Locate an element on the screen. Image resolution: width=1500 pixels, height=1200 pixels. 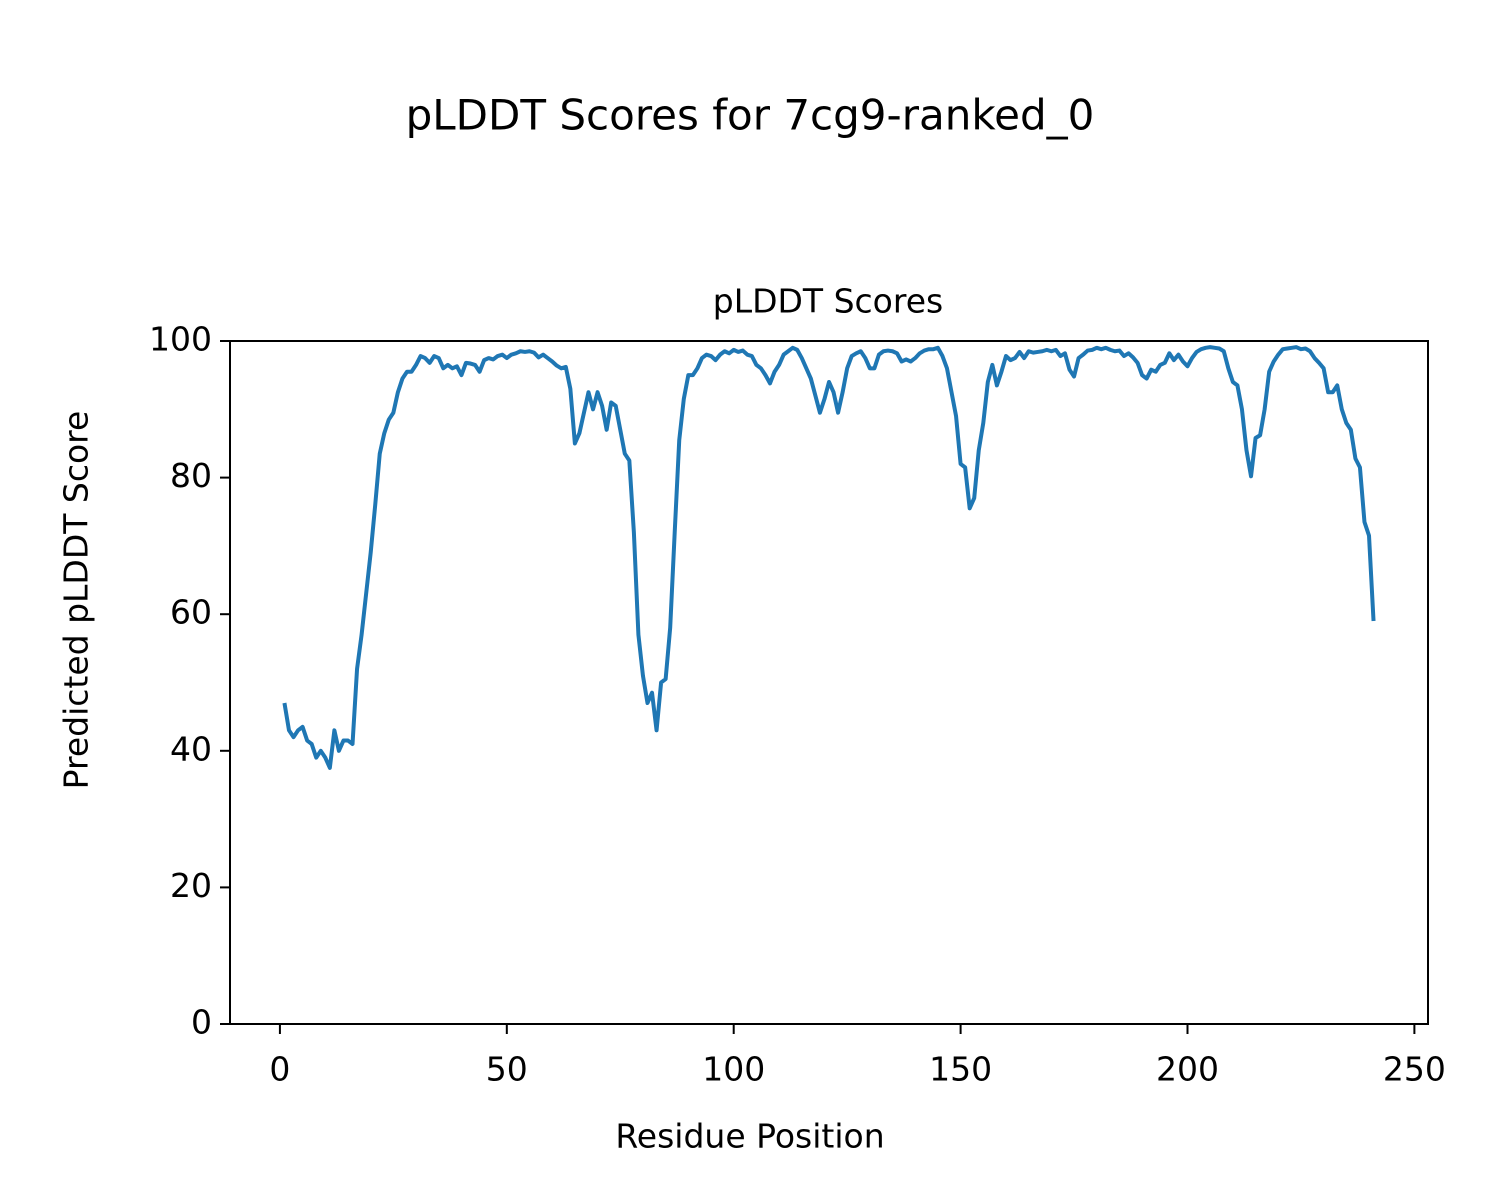
x-tick-label: 0 is located at coordinates (279, 1069).